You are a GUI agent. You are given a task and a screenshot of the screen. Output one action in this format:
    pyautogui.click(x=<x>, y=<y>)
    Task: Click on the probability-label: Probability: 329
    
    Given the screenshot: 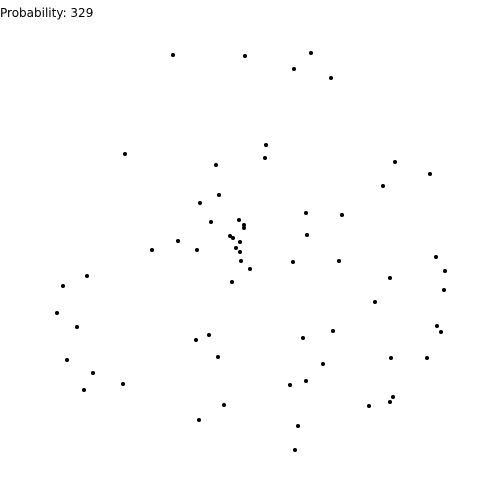 What is the action you would take?
    pyautogui.click(x=46, y=13)
    